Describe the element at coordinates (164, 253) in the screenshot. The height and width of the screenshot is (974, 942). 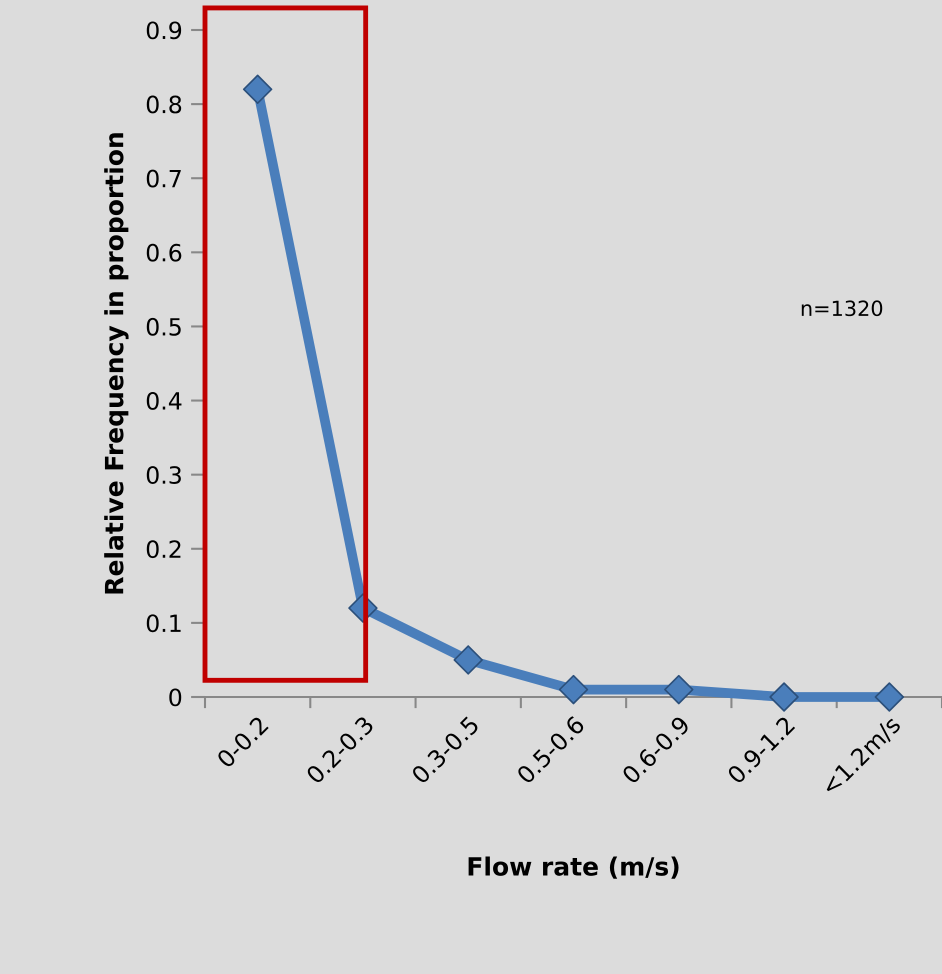
I see `y-tick-label: 0.6` at that location.